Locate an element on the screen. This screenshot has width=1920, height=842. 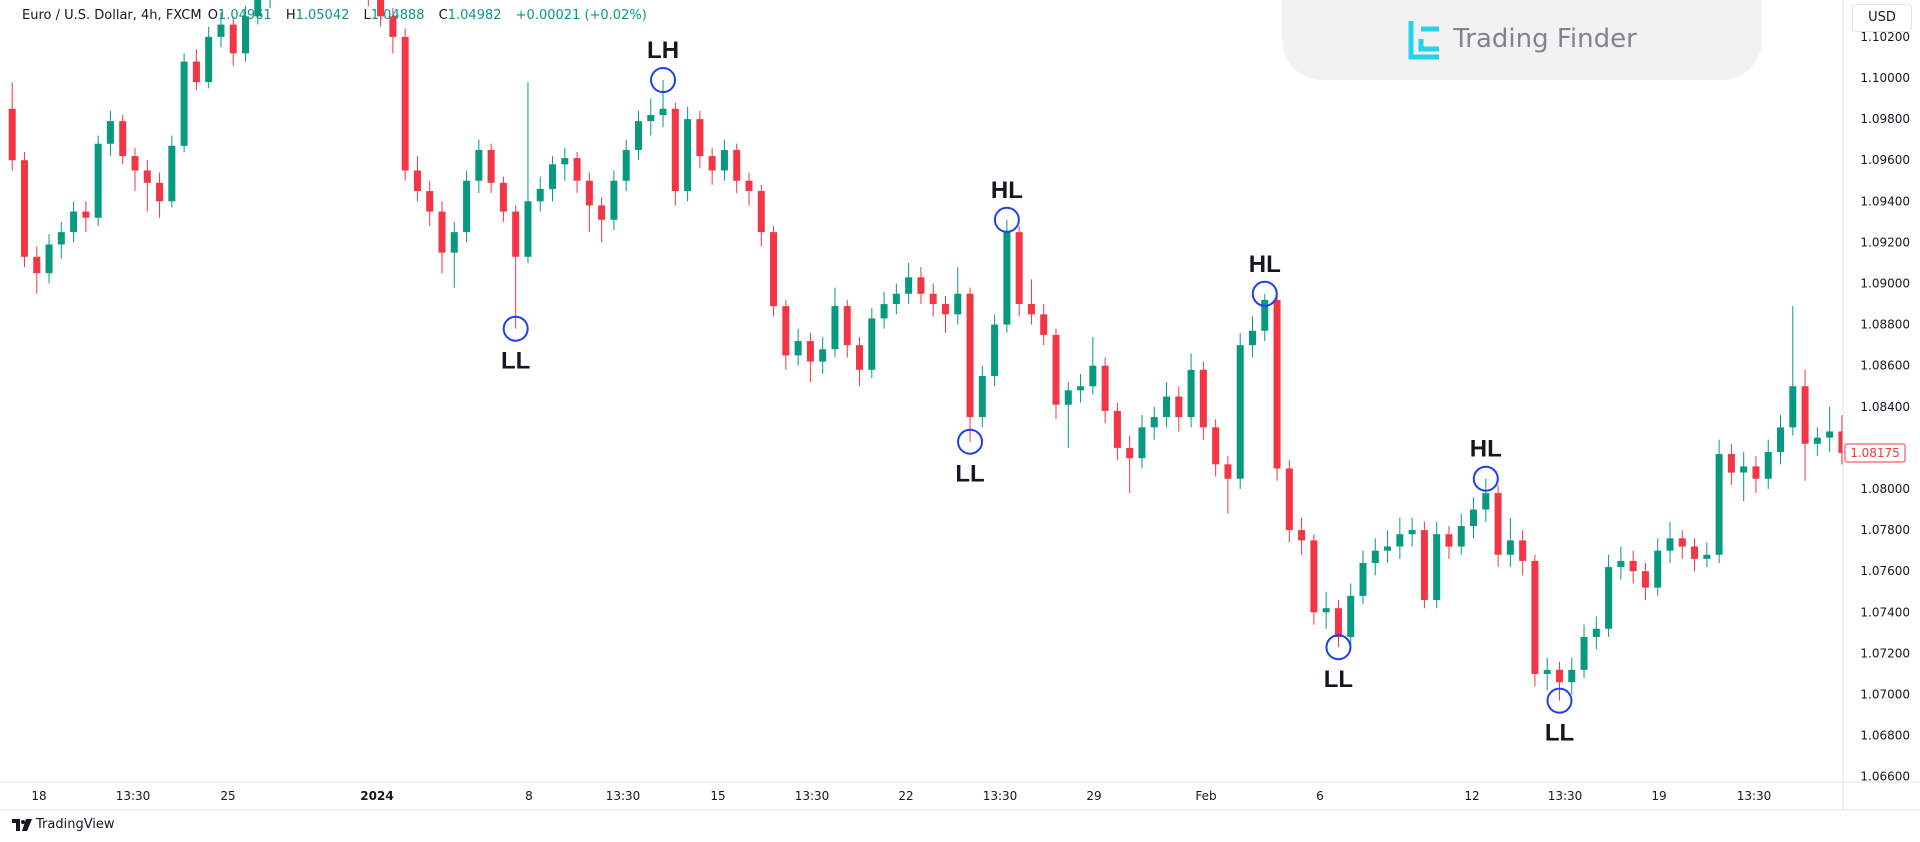
symbol-title: Euro / U.S. Dollar, 4h, FXCM is located at coordinates (112, 15).